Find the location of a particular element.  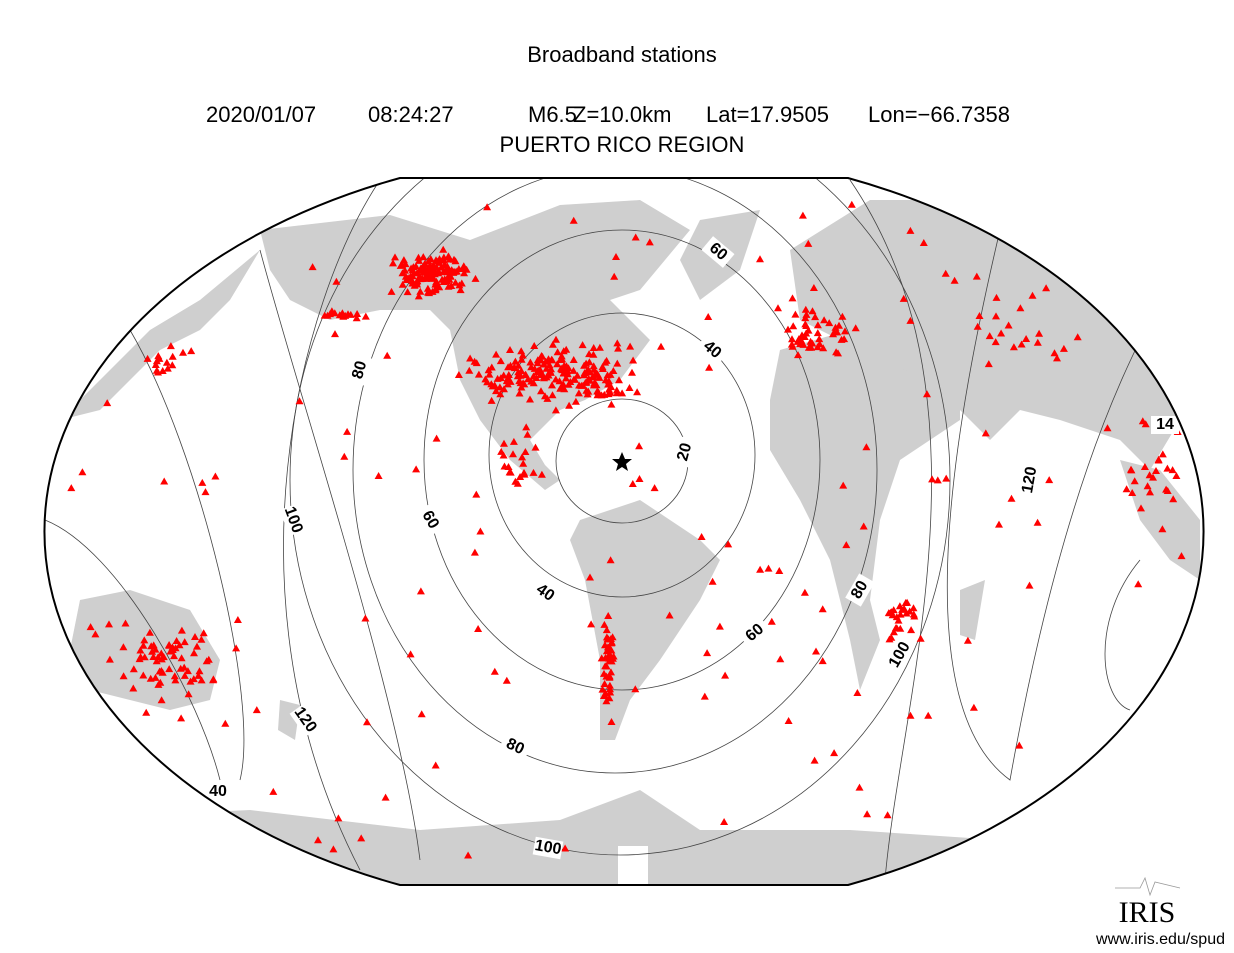

label-bg is located at coordinates (1165, 425).